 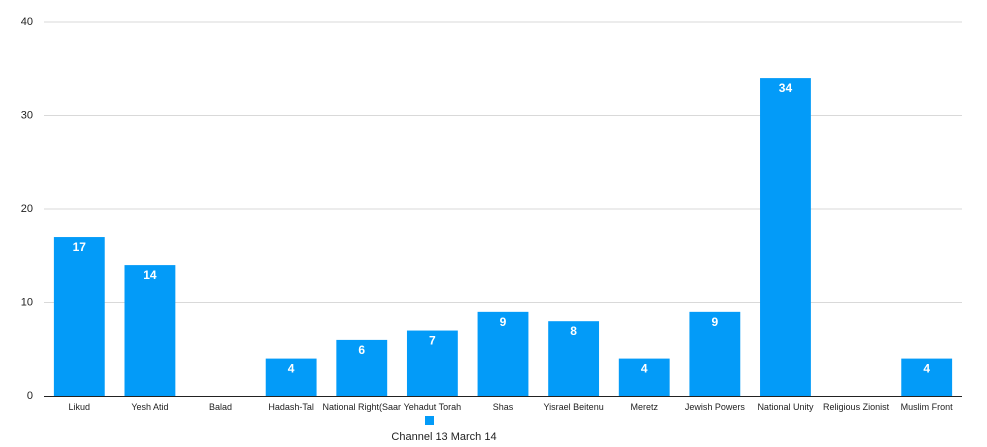 I want to click on x-tick-label: Muslim Front, so click(x=927, y=407).